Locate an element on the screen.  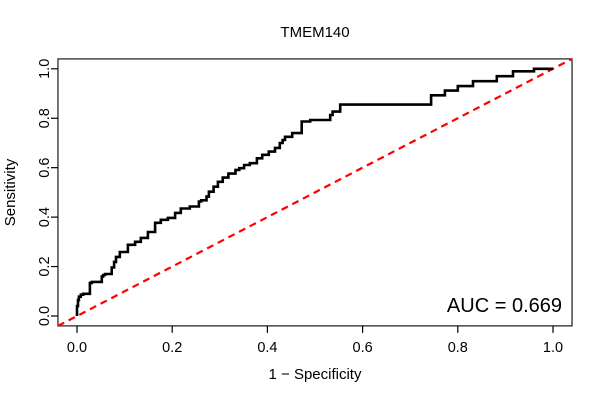
chart-title: TMEM140 is located at coordinates (314, 32).